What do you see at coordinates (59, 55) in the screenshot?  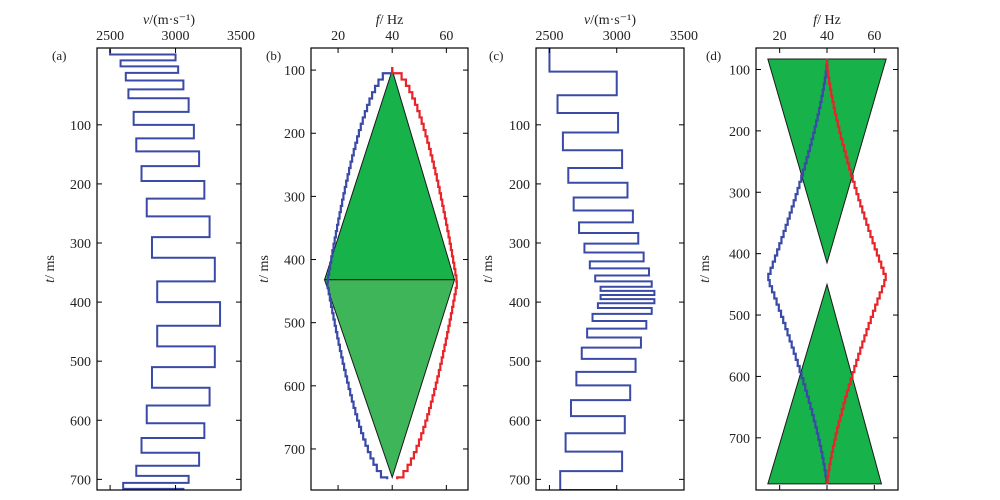 I see `panel-letter: (a)` at bounding box center [59, 55].